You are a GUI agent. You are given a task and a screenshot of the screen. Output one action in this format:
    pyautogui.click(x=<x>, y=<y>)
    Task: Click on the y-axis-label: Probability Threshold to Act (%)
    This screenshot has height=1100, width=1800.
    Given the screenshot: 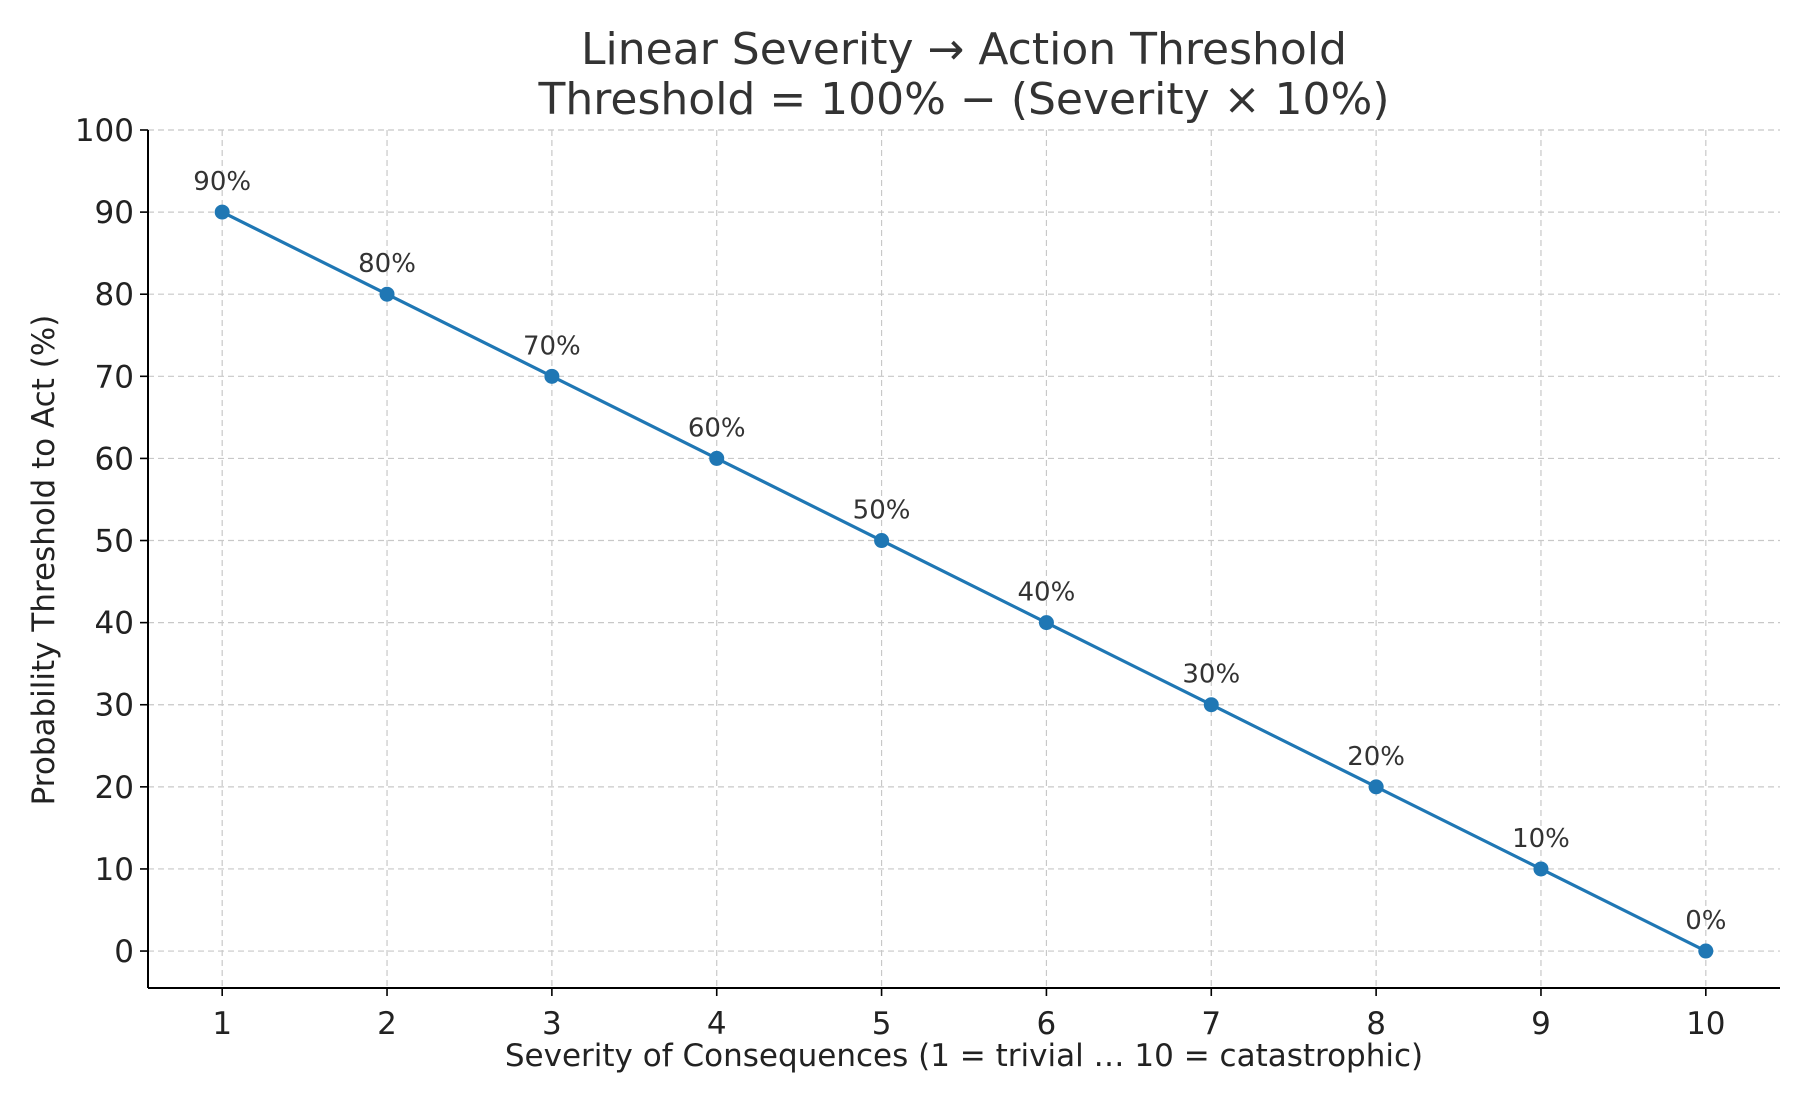 What is the action you would take?
    pyautogui.click(x=44, y=560)
    